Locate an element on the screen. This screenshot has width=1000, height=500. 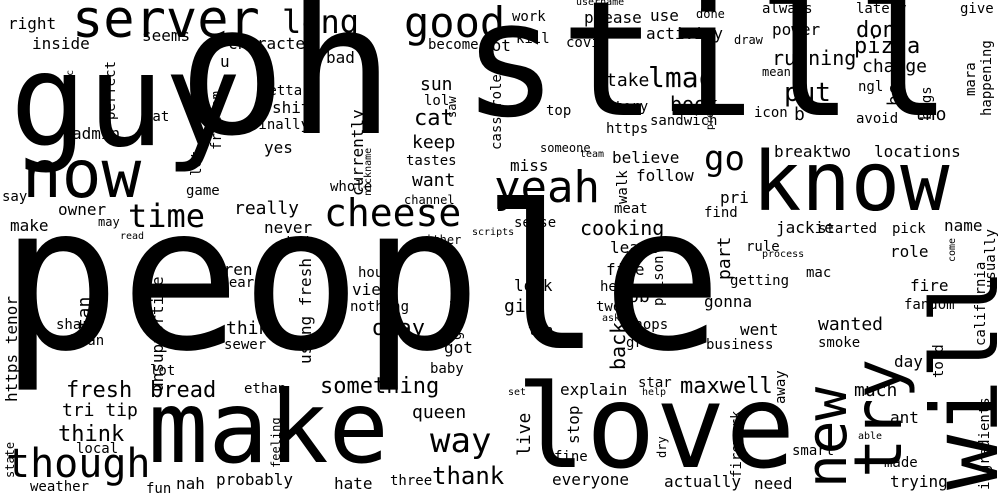
word-follow: follow is located at coordinates (665, 175).